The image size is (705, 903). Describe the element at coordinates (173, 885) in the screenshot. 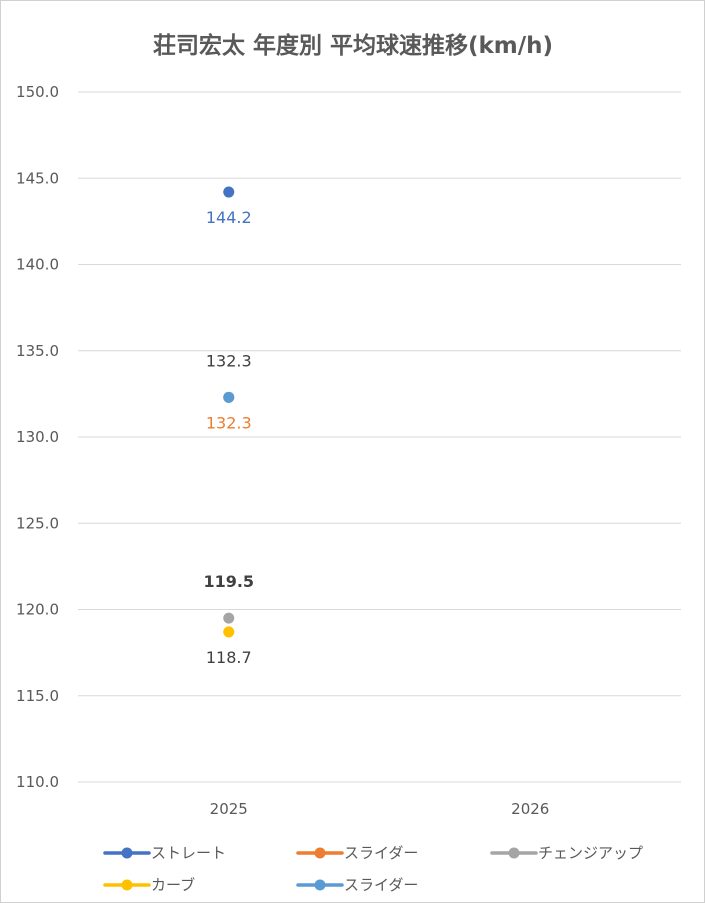

I see `legend-label: カーブ` at that location.